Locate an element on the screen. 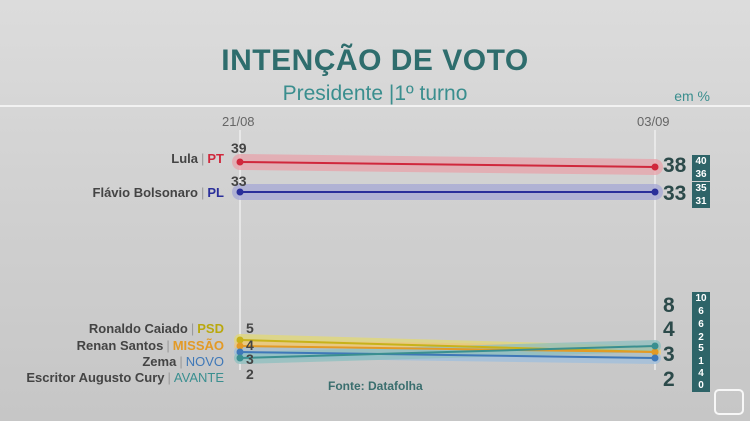 The width and height of the screenshot is (750, 421). series-line-lula is located at coordinates (447, 164).